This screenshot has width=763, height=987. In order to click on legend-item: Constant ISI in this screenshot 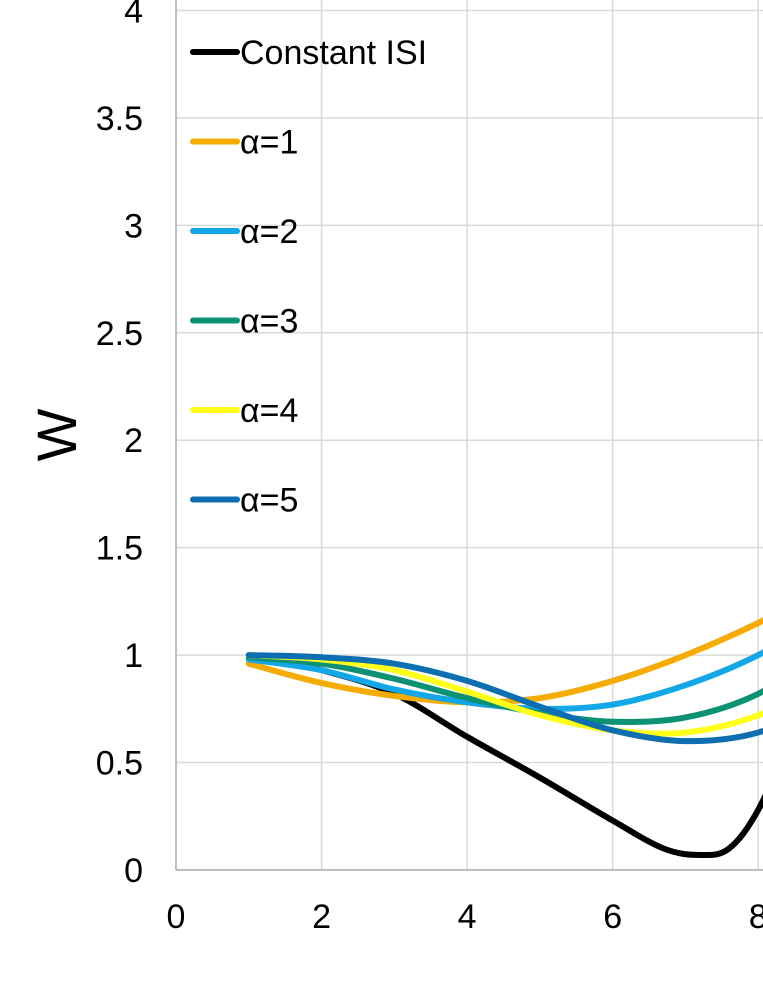, I will do `click(308, 53)`.